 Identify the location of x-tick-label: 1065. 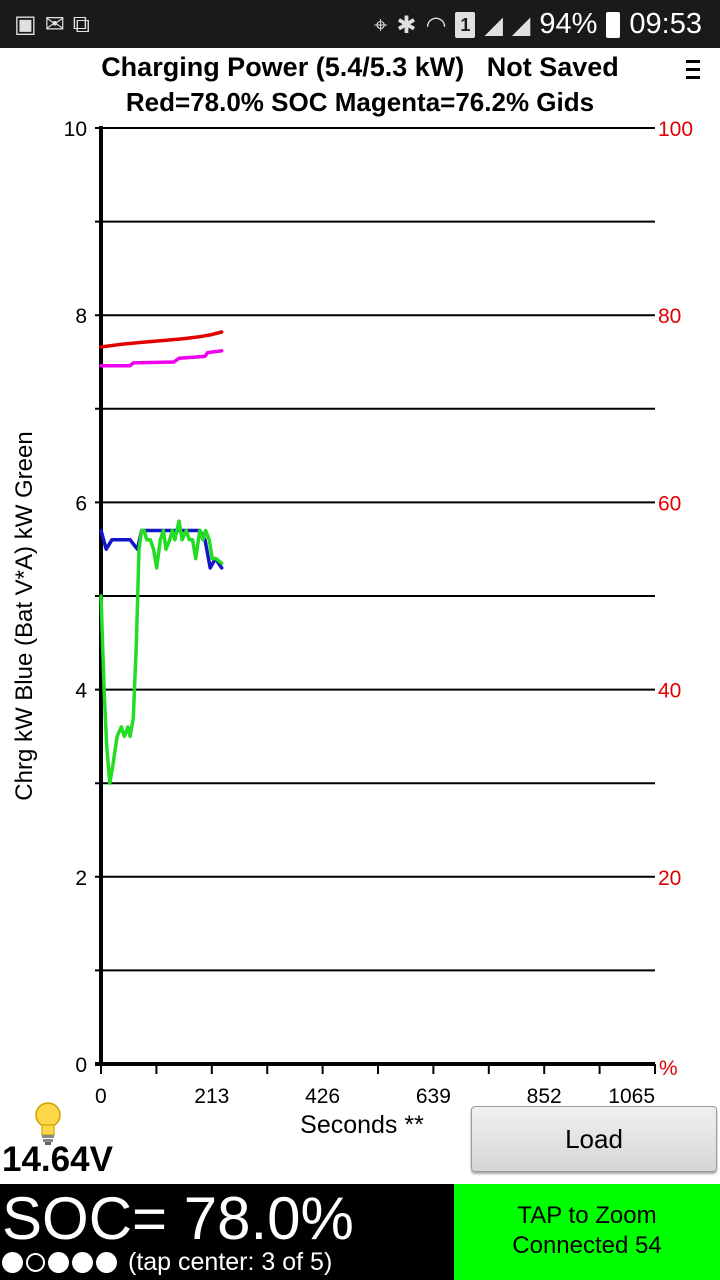
(631, 1096).